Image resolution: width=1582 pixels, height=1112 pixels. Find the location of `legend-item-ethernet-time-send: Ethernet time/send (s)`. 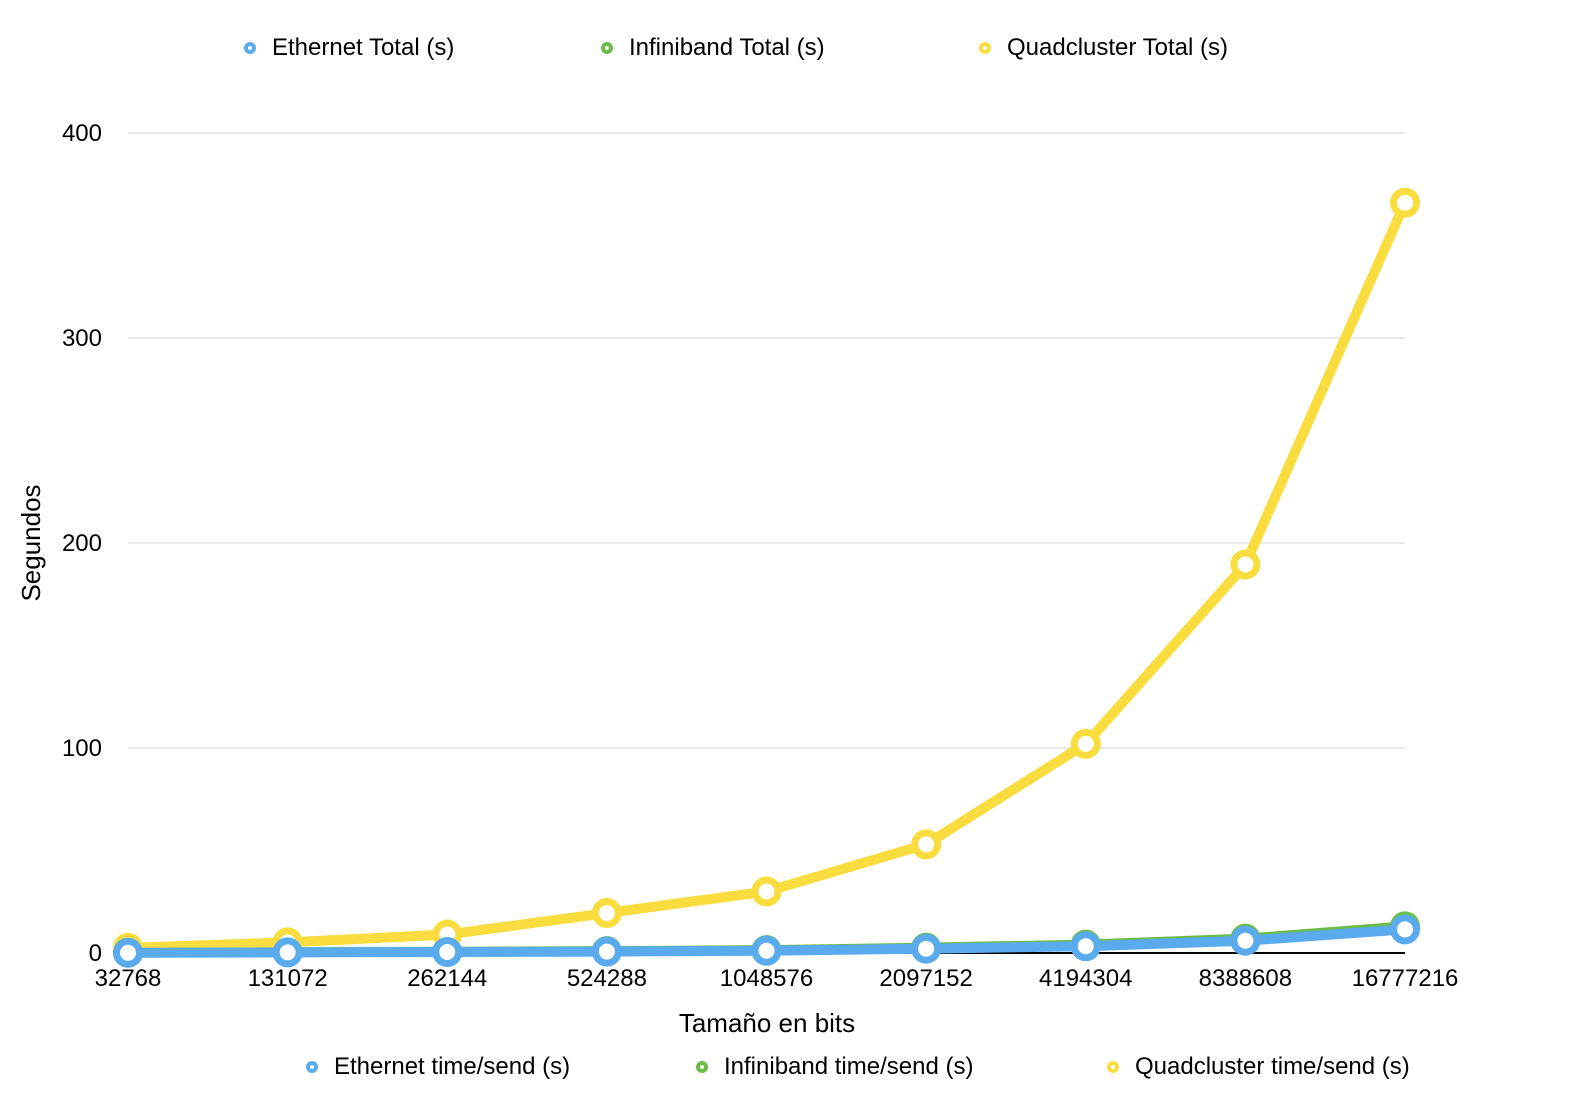

legend-item-ethernet-time-send: Ethernet time/send (s) is located at coordinates (438, 1067).